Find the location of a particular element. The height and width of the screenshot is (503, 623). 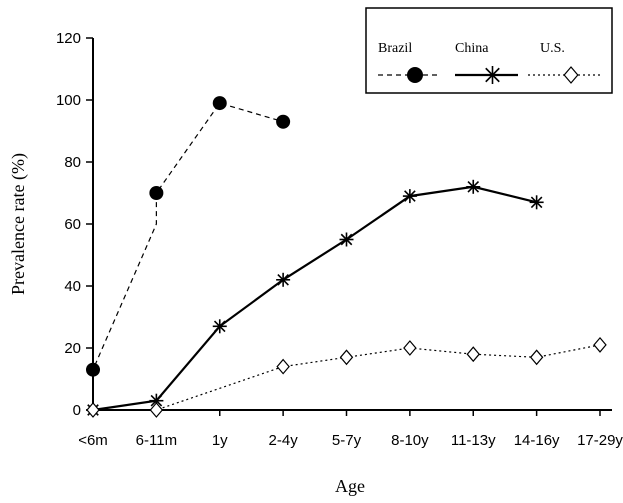

x-tick-label: 2-4y is located at coordinates (284, 440).